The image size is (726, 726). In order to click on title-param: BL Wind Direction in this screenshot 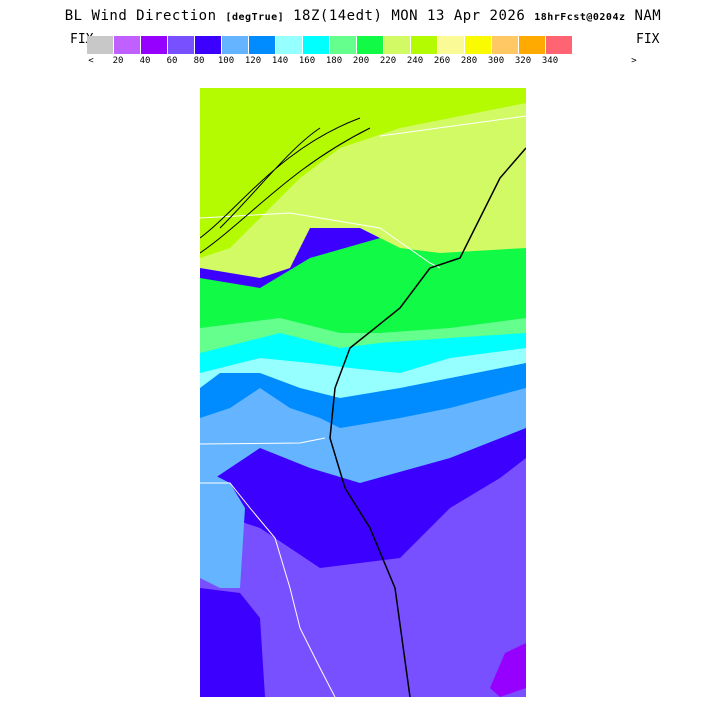, I will do `click(140, 16)`.